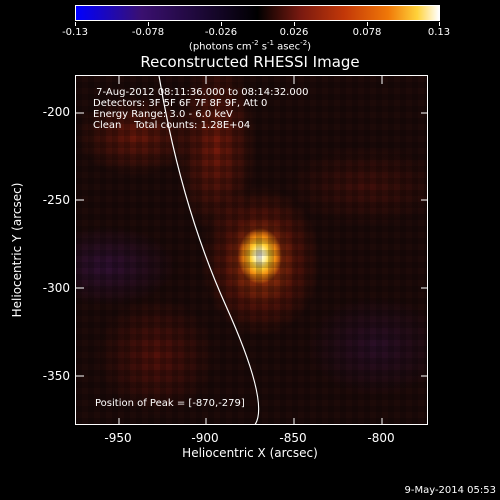 This screenshot has height=500, width=500. Describe the element at coordinates (56, 288) in the screenshot. I see `y-tick-label-3: -300` at that location.